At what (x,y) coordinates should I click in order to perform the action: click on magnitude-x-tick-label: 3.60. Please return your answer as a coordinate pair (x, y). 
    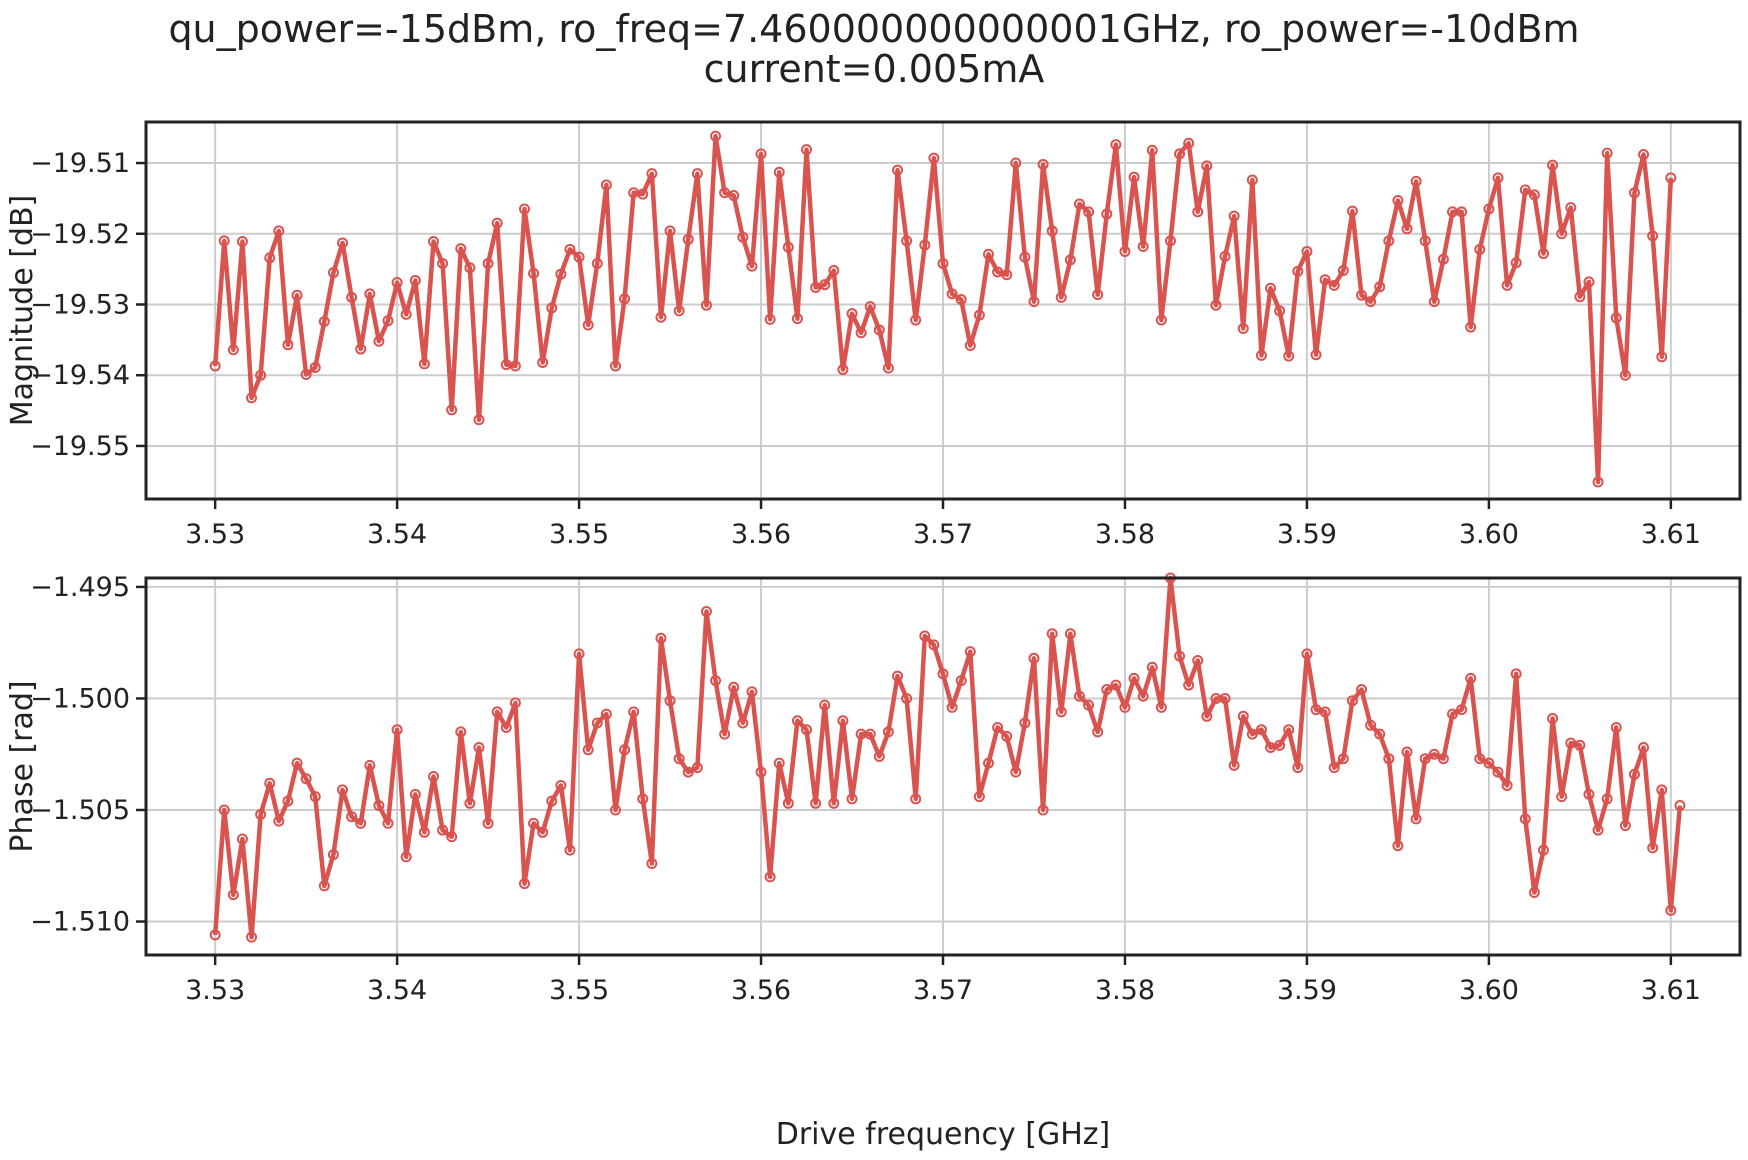
    Looking at the image, I should click on (1489, 534).